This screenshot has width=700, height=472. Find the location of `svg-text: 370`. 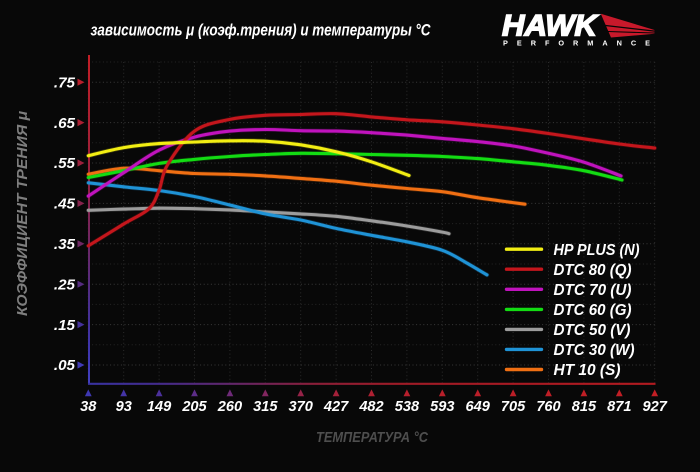

svg-text: 370 is located at coordinates (301, 407).